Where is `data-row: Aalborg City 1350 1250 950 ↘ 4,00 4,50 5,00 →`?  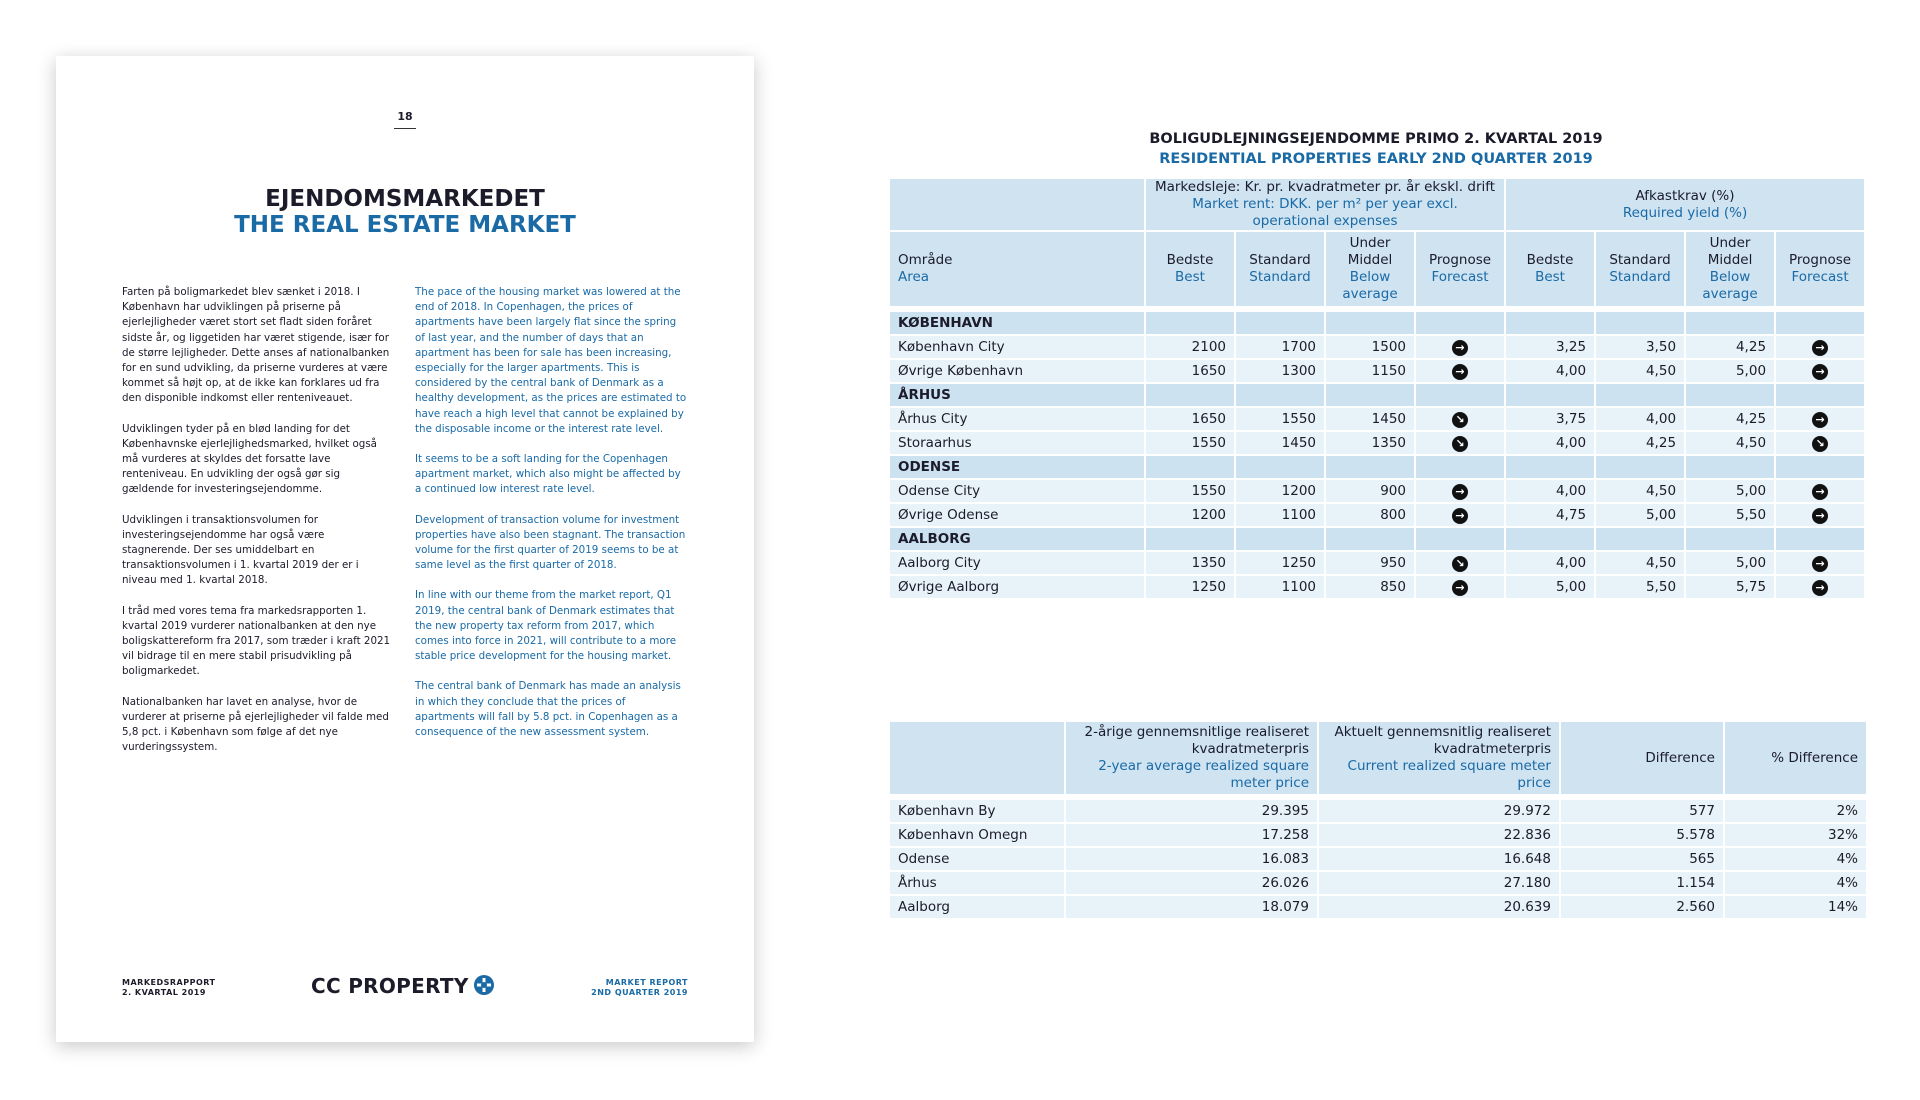 data-row: Aalborg City 1350 1250 950 ↘ 4,00 4,50 5,00 → is located at coordinates (1377, 563).